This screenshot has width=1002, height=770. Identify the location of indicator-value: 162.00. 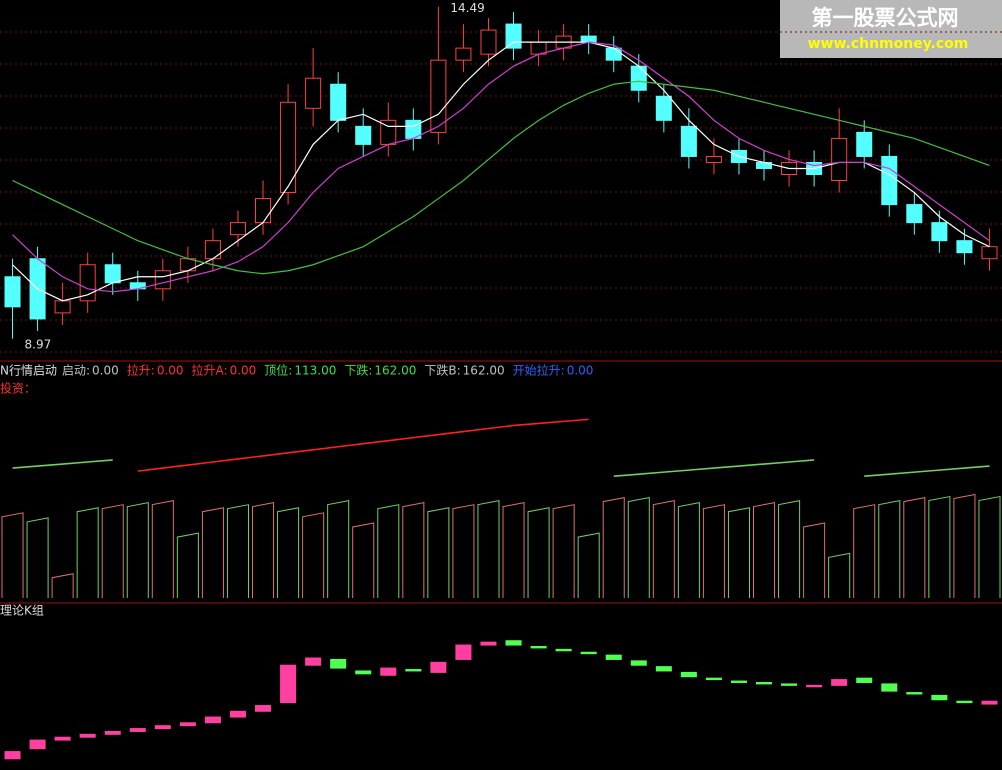
(395, 371).